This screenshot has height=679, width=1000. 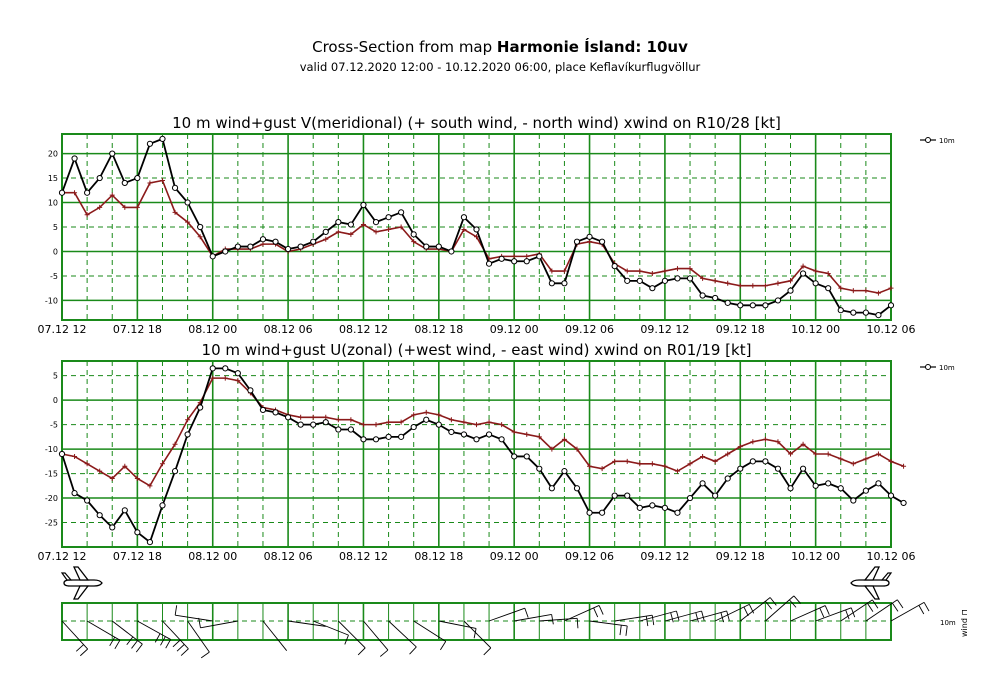 What do you see at coordinates (55, 251) in the screenshot?
I see `meridional-y-tick-label: 0` at bounding box center [55, 251].